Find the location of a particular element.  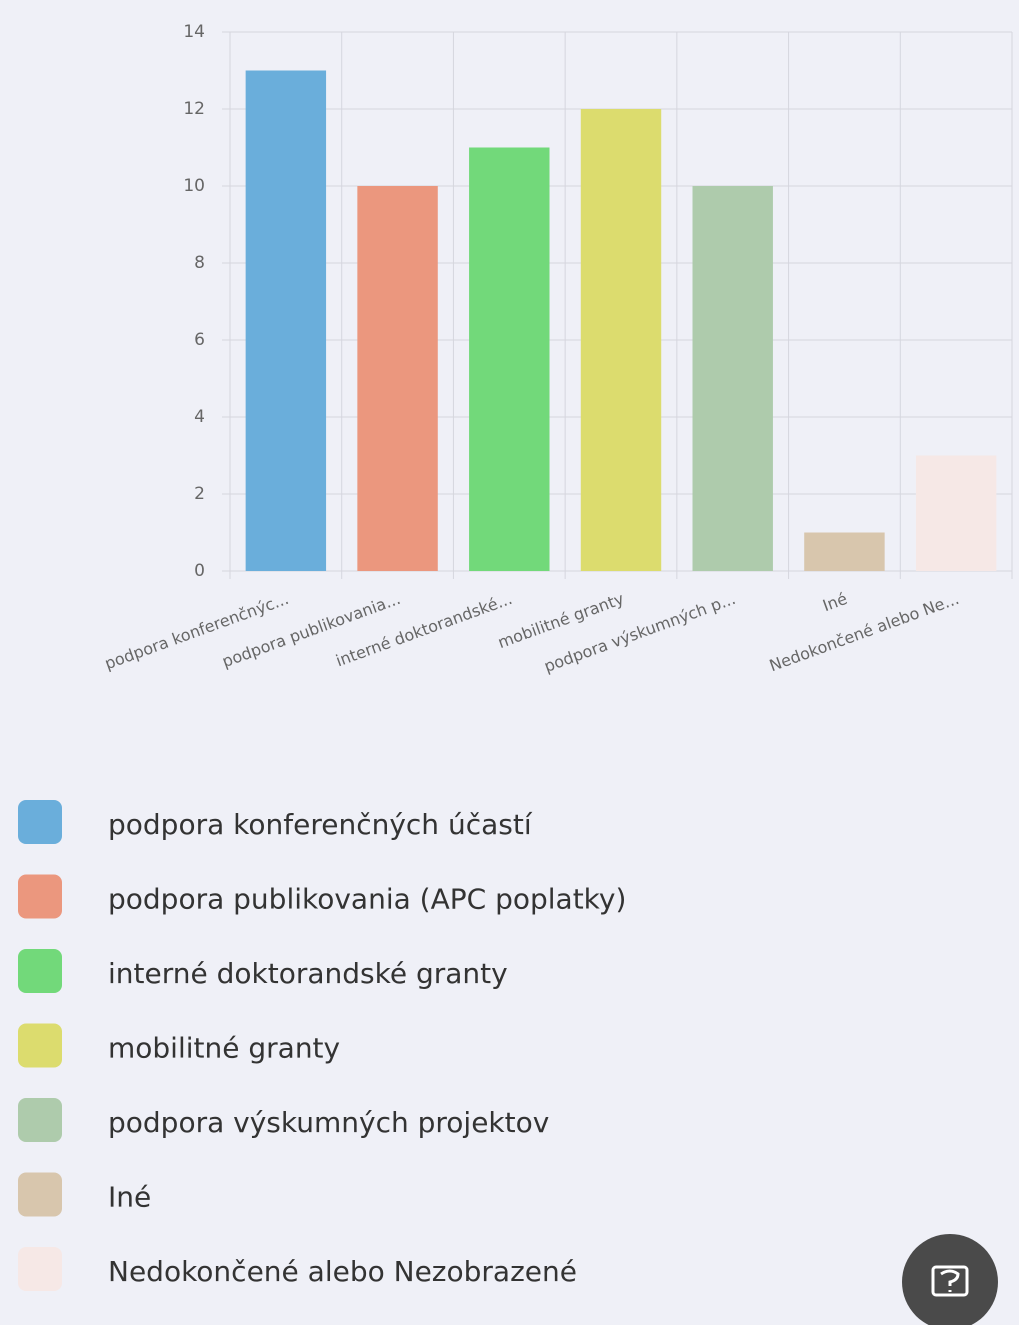

y-tick-label: 6 is located at coordinates (199, 340).